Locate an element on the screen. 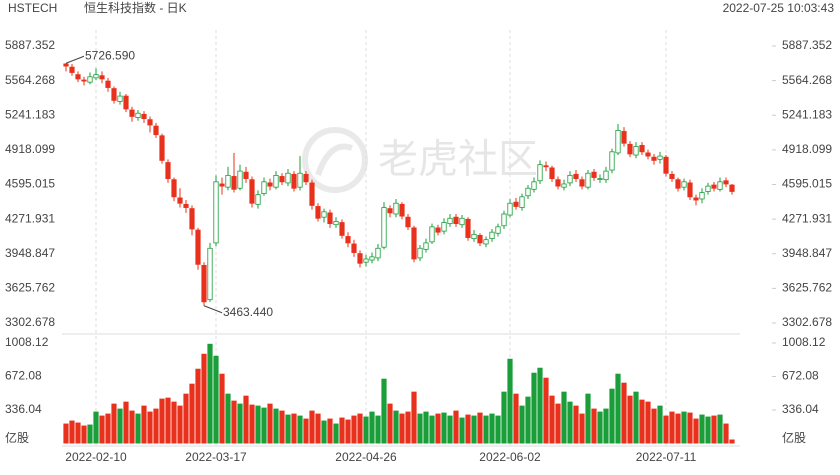  y-tick-label: 4595.015 is located at coordinates (30, 184).